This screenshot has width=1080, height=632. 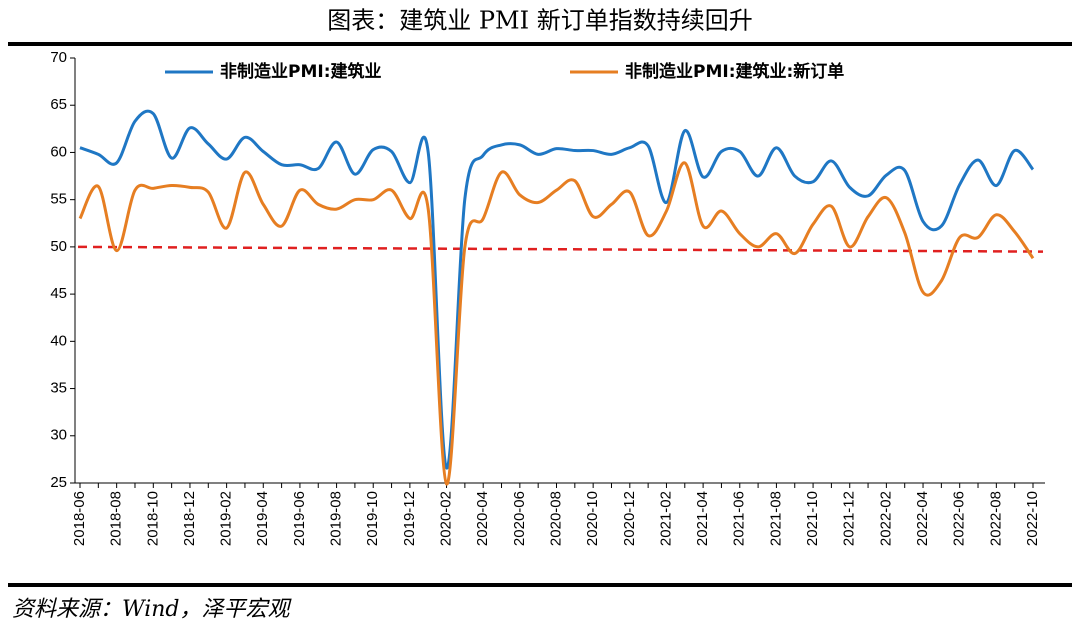 What do you see at coordinates (1032, 518) in the screenshot?
I see `x-tick-label: 2022-10` at bounding box center [1032, 518].